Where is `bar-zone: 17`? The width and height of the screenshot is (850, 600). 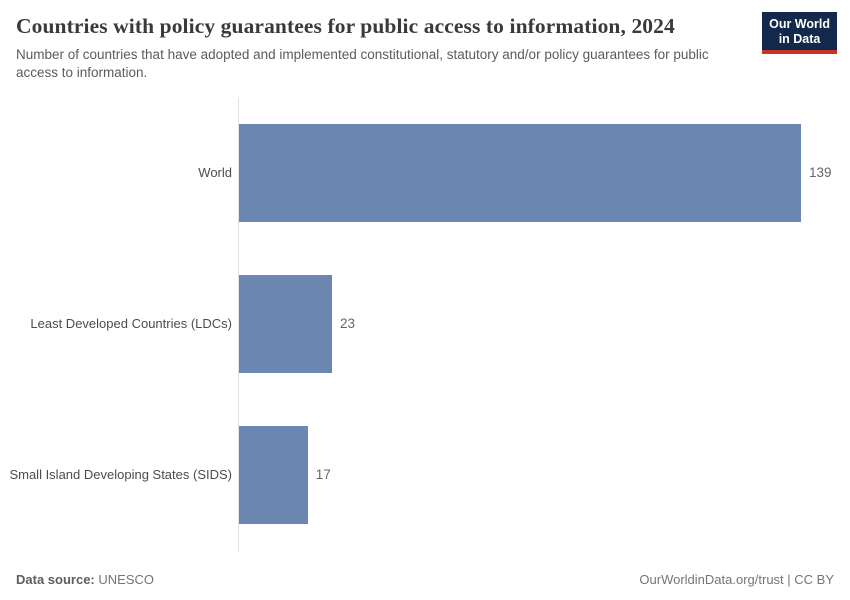
bar-zone: 17 is located at coordinates (541, 474).